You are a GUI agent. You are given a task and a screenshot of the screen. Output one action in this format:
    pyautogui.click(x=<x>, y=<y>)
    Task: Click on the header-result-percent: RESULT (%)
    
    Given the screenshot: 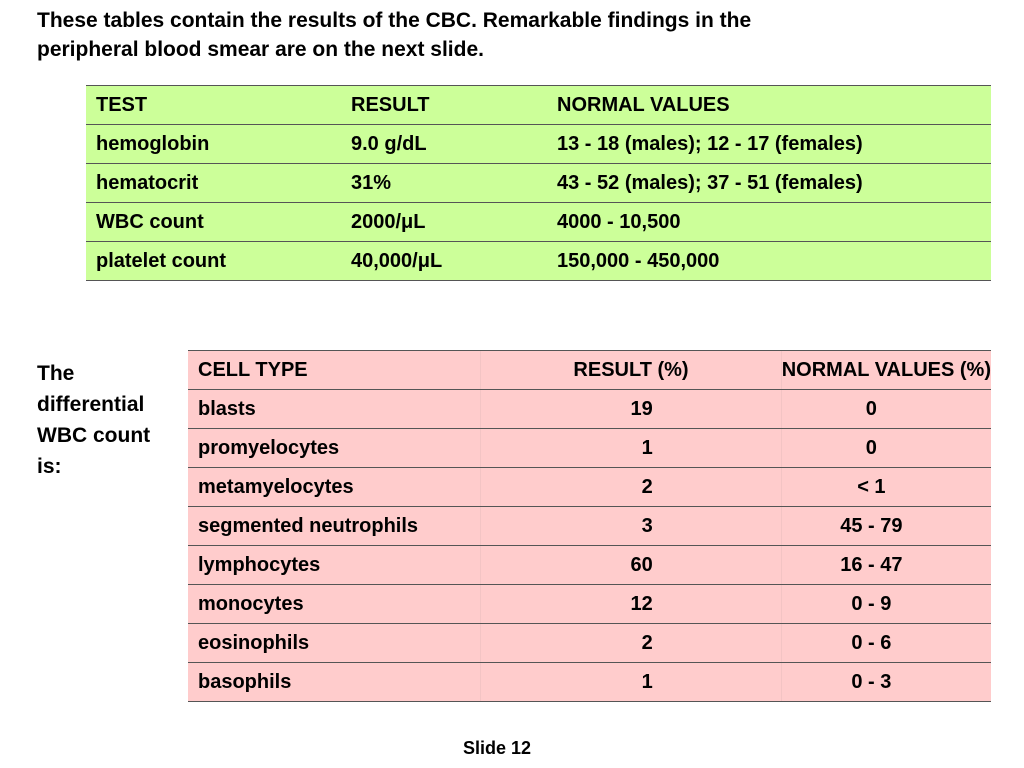 What is the action you would take?
    pyautogui.click(x=631, y=370)
    